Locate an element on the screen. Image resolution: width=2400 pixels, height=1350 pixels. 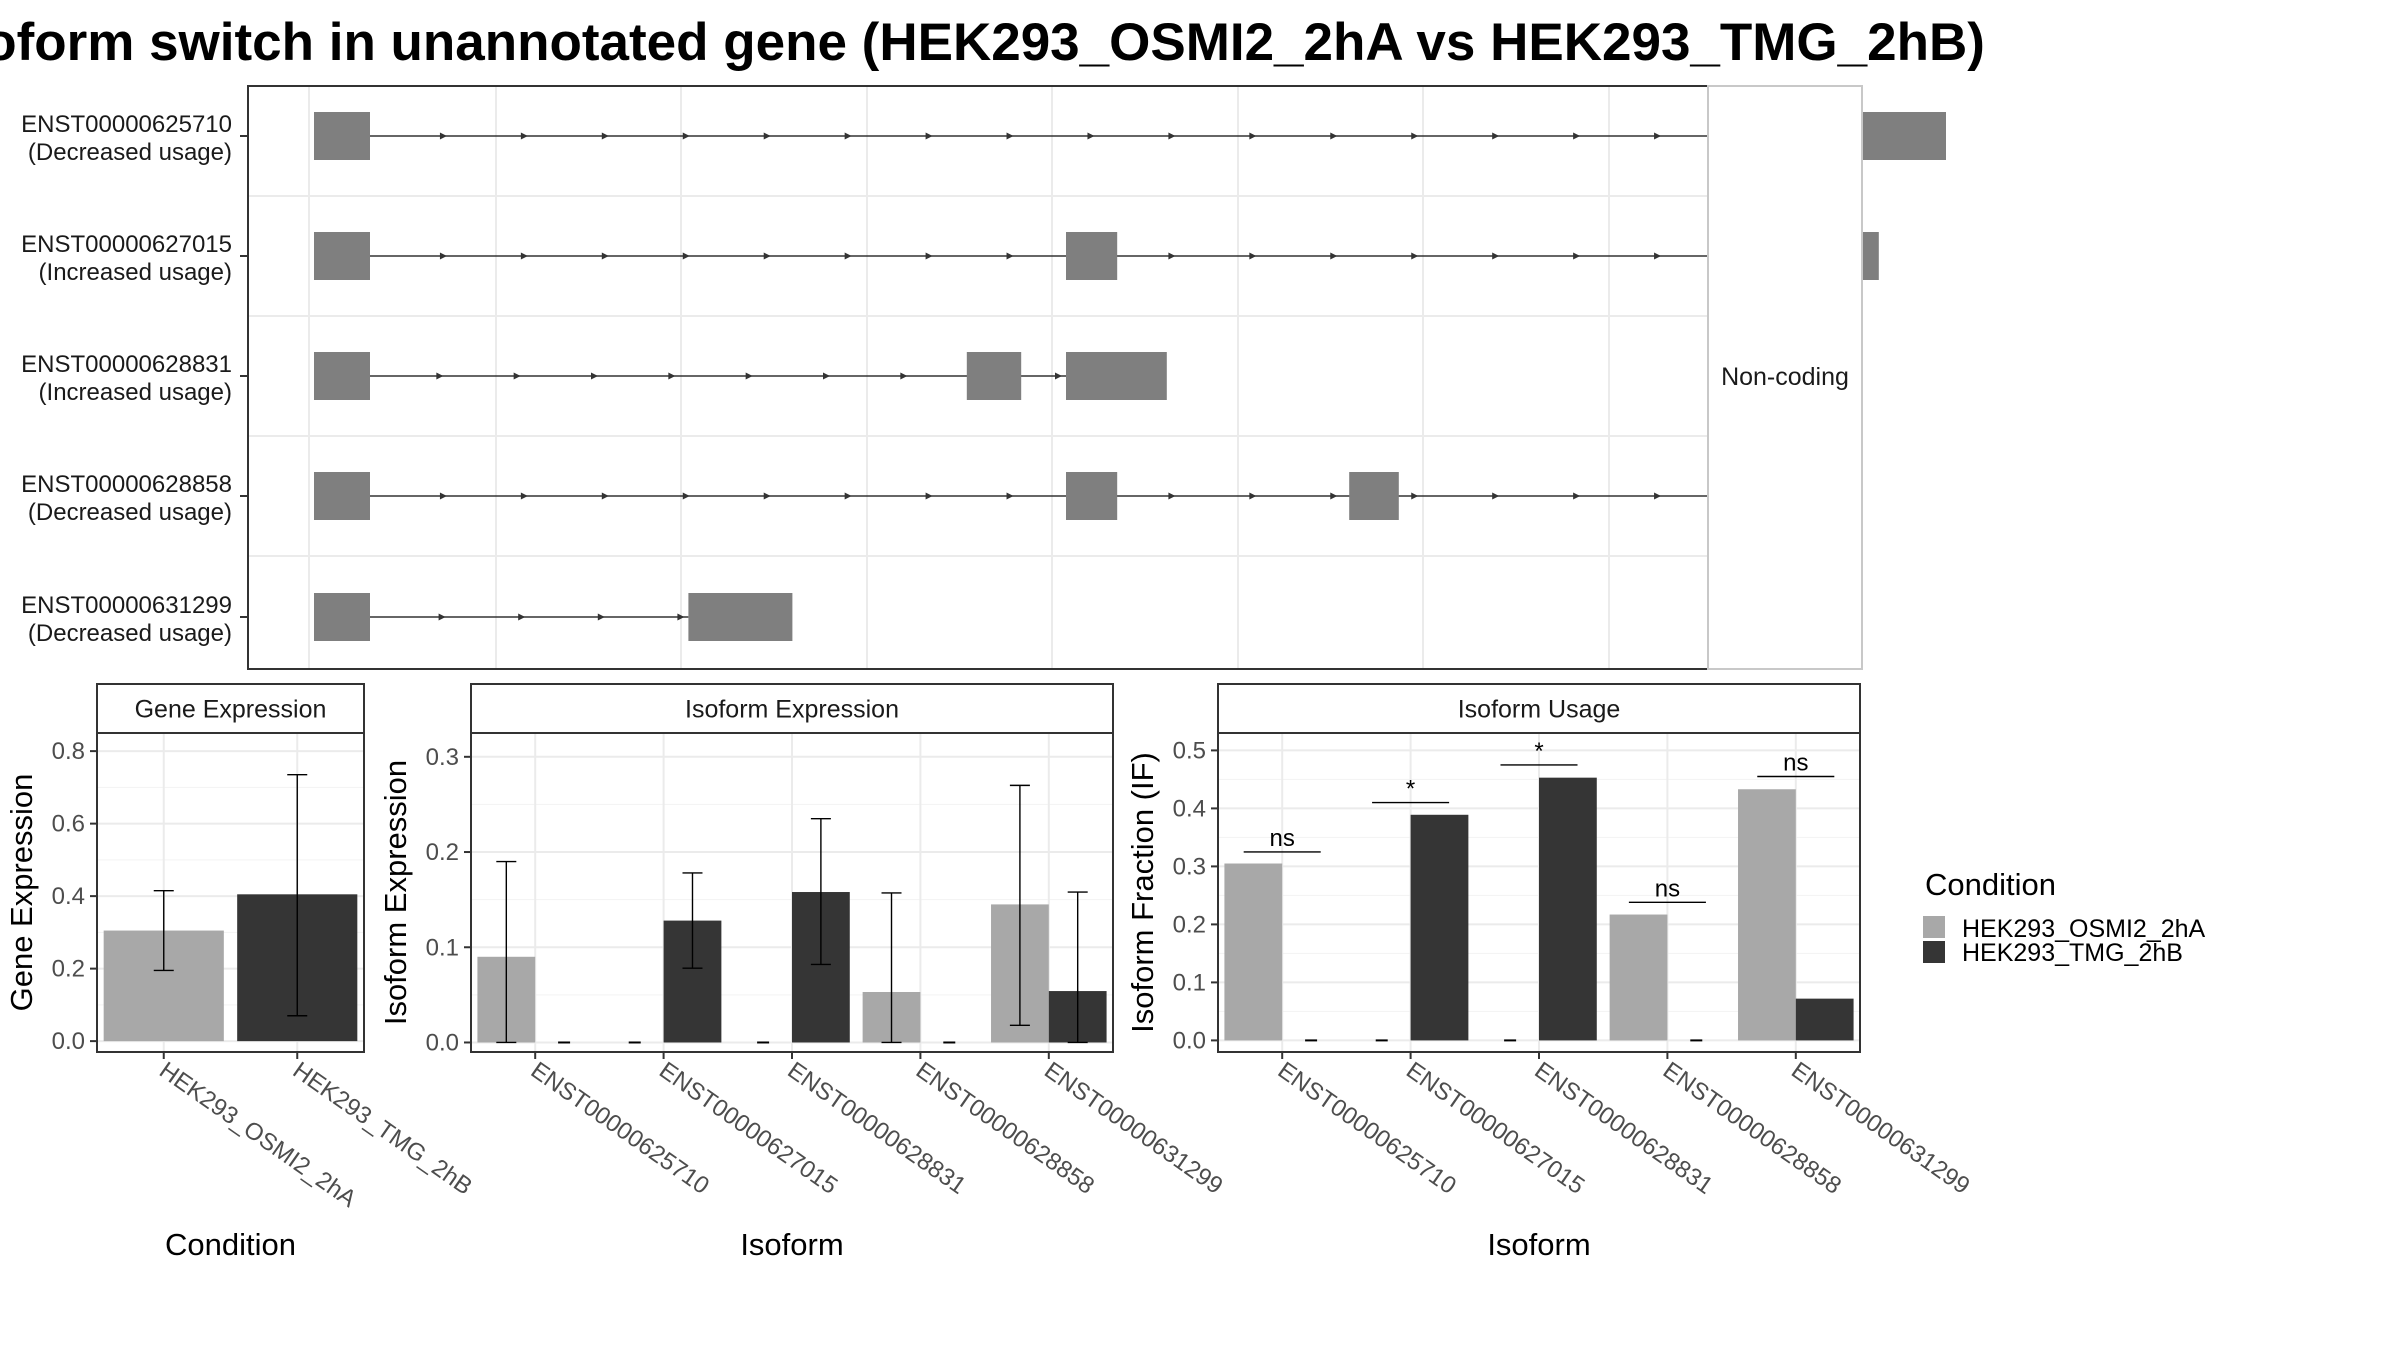
y-tick-label: 0.4 is located at coordinates (68, 896).